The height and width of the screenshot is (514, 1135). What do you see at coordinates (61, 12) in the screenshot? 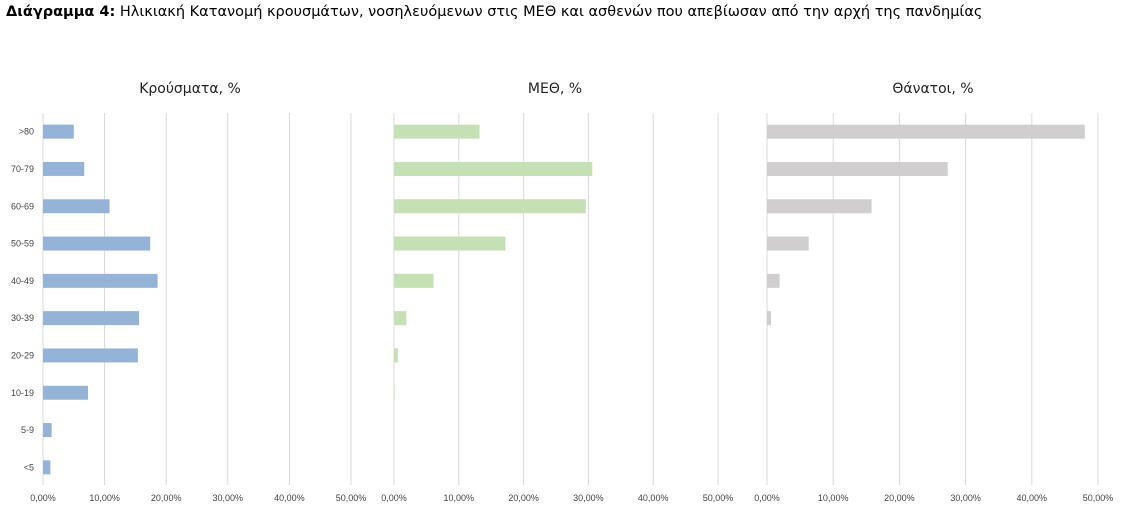
I see `figure-title-prefix: Διάγραμμα 4:` at bounding box center [61, 12].